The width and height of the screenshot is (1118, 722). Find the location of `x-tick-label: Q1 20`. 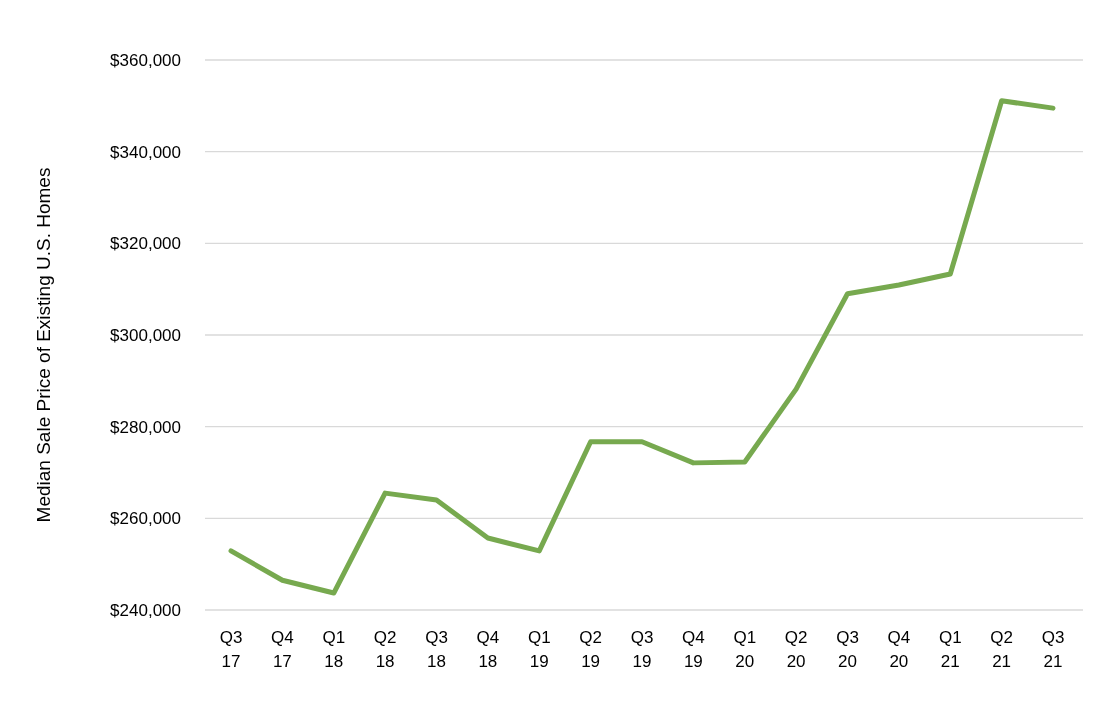

x-tick-label: Q1 20 is located at coordinates (745, 649).